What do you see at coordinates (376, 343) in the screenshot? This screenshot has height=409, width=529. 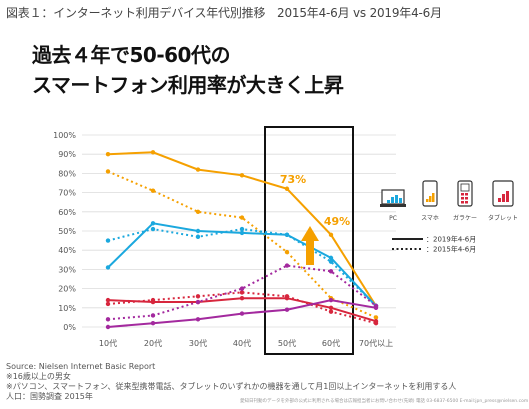 I see `x-tick-label: 70代以上` at bounding box center [376, 343].